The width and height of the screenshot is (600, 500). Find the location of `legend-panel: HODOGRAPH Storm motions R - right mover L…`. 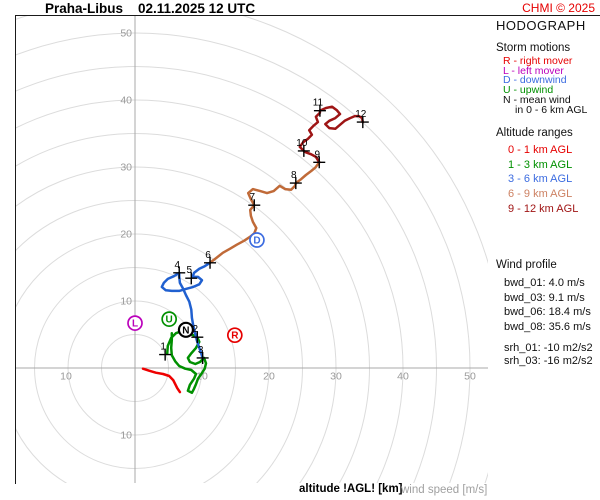

legend-panel: HODOGRAPH Storm motions R - right mover L… is located at coordinates (548, 193).